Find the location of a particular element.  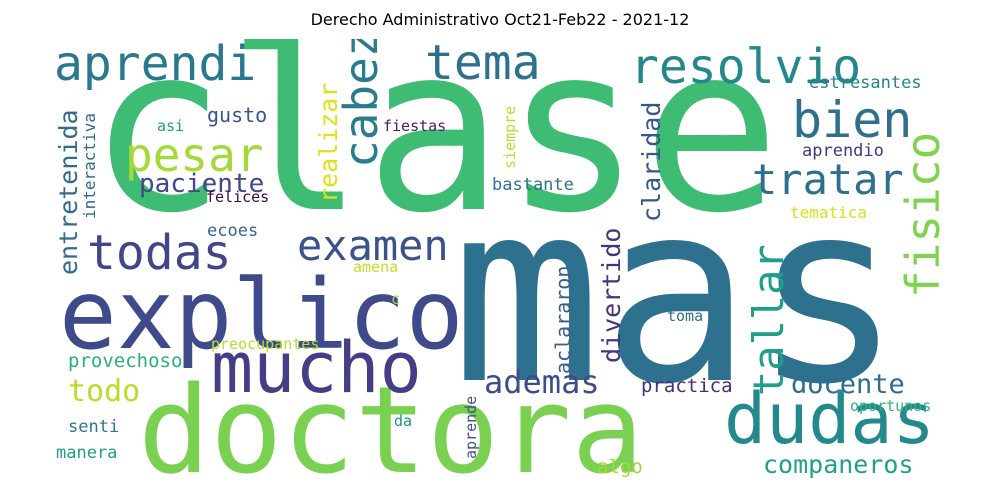

word-claridad: claridad is located at coordinates (651, 161).